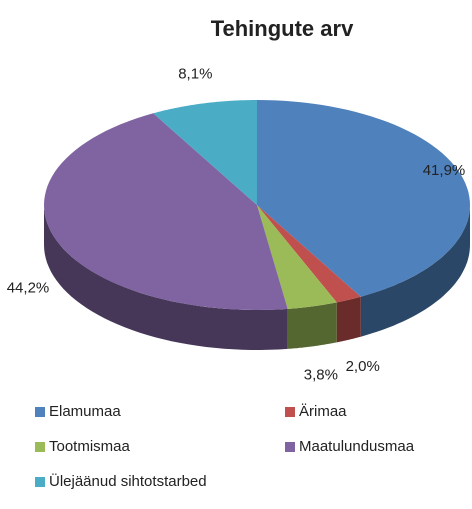 The image size is (472, 509). I want to click on legend-label: Maatulundusmaa, so click(357, 446).